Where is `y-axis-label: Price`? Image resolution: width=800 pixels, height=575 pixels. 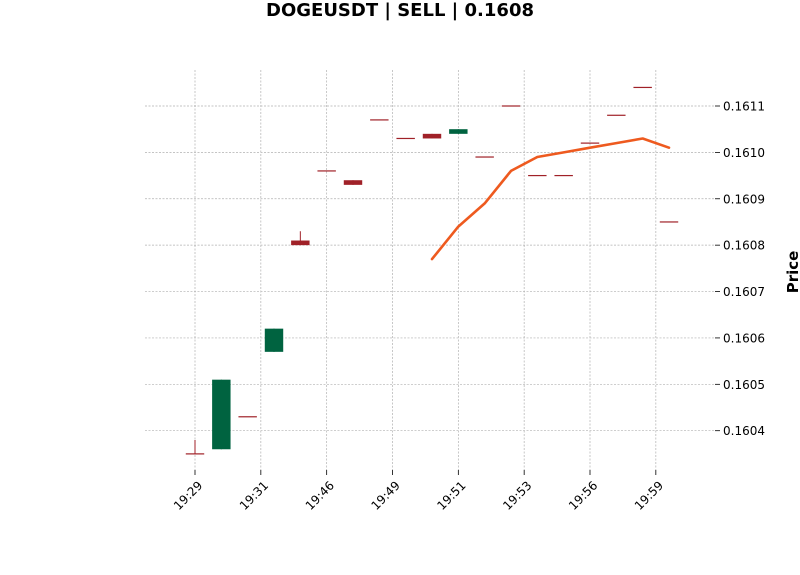 y-axis-label: Price is located at coordinates (792, 272).